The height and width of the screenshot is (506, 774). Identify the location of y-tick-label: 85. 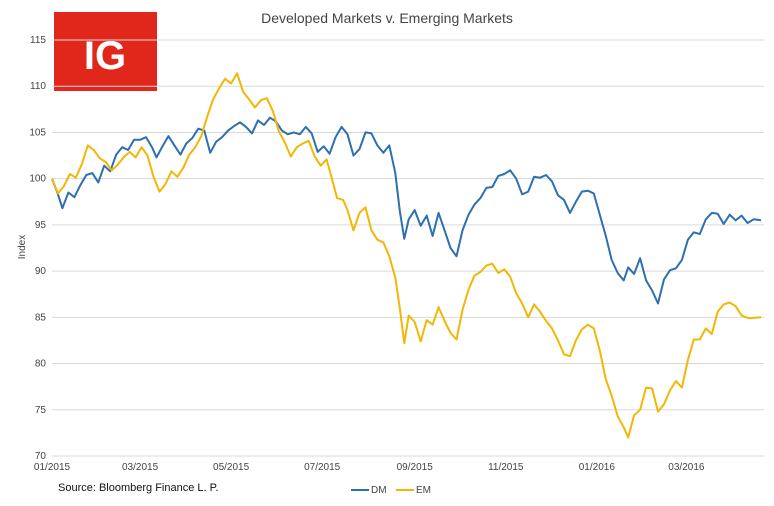
(41, 317).